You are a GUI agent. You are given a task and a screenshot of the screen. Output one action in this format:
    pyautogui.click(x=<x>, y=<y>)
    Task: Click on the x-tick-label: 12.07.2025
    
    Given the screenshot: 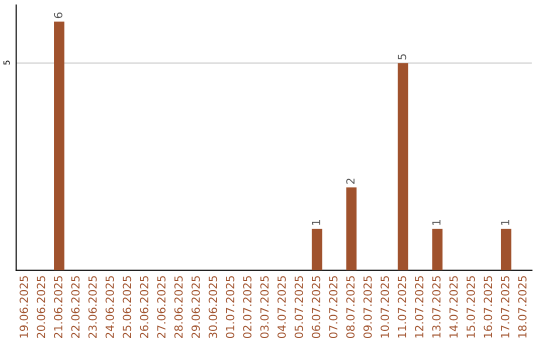 What is the action you would take?
    pyautogui.click(x=419, y=307)
    